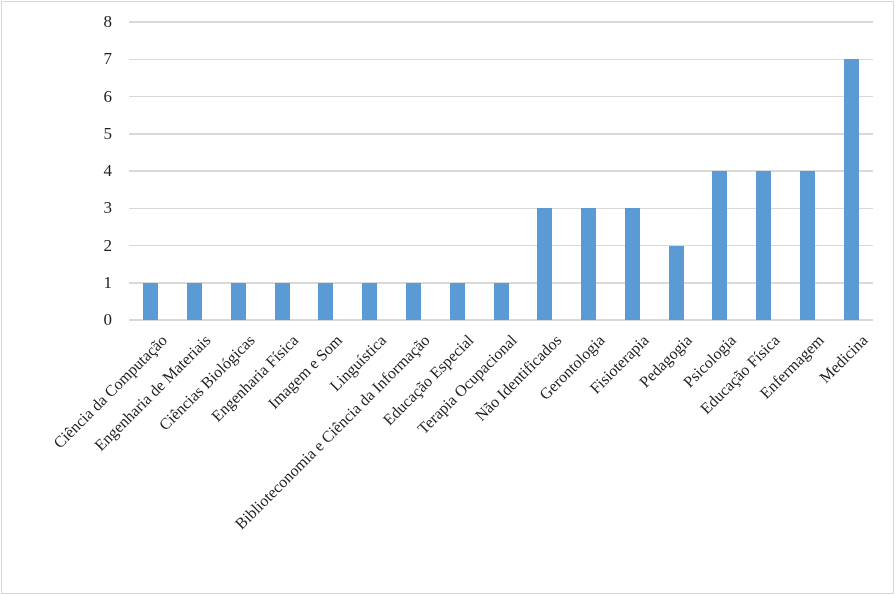  What do you see at coordinates (108, 133) in the screenshot?
I see `y-axis-tick-label: 5` at bounding box center [108, 133].